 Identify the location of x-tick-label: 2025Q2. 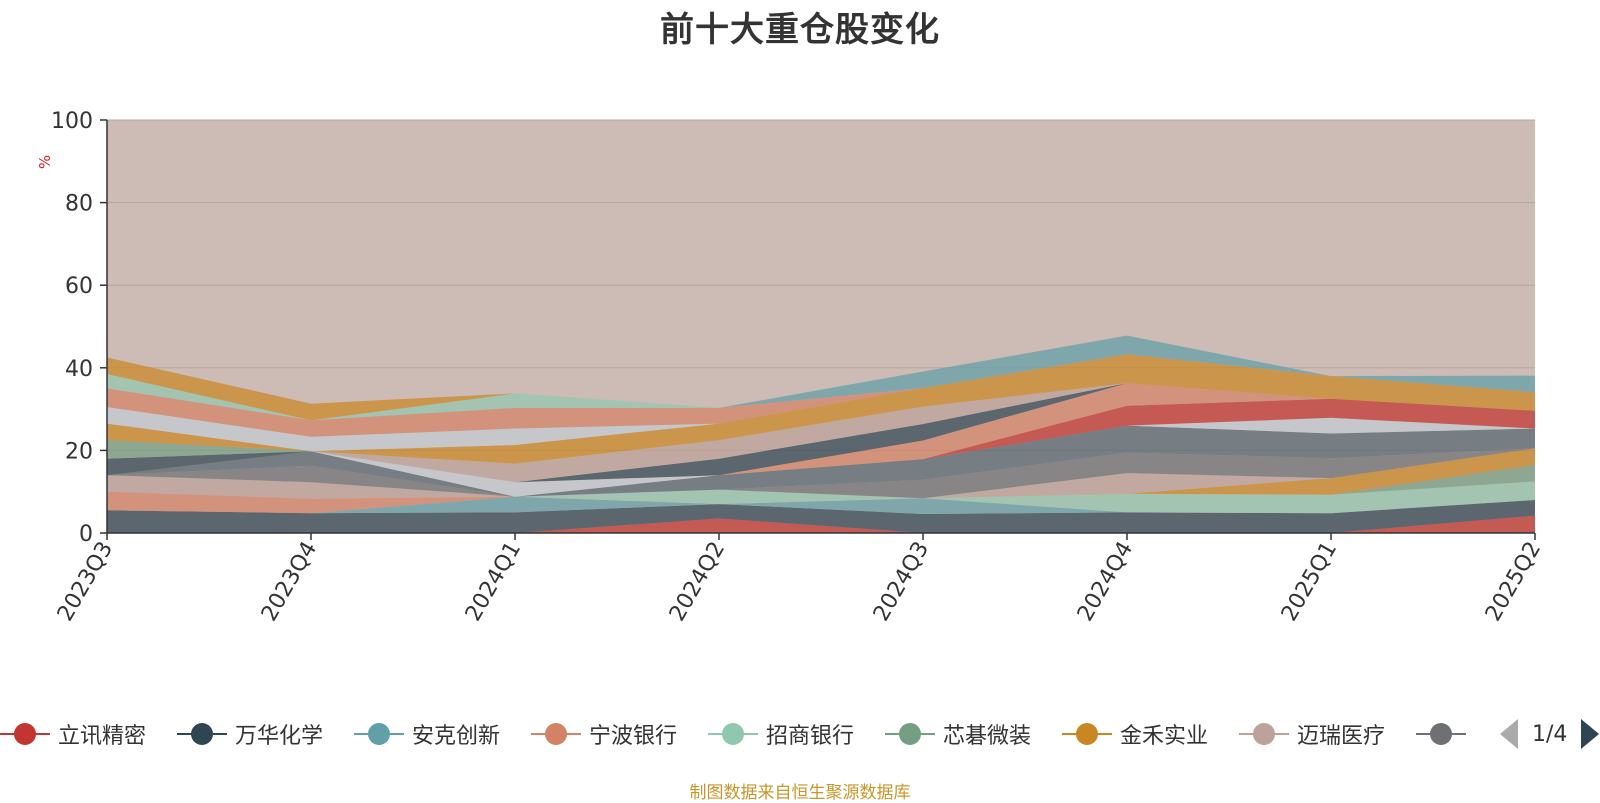
(1513, 582).